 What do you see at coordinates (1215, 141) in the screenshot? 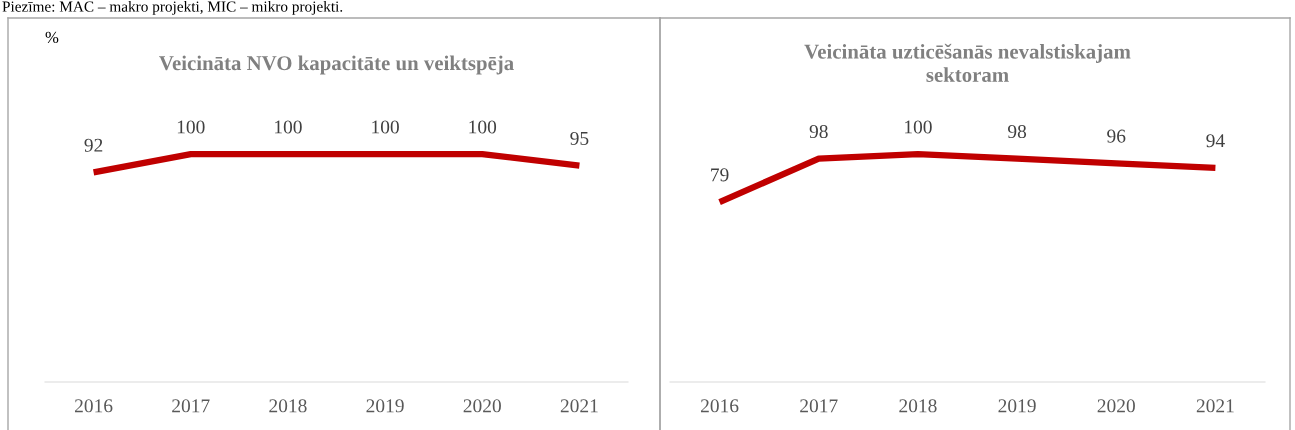
I see `data-label: 94` at bounding box center [1215, 141].